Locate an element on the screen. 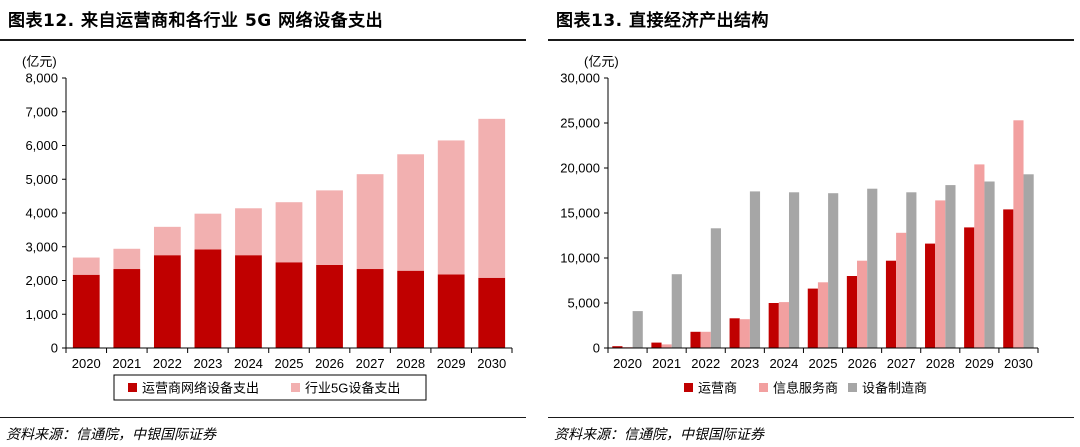 The height and width of the screenshot is (447, 1080). left-bar-industry-2024 is located at coordinates (248, 232).